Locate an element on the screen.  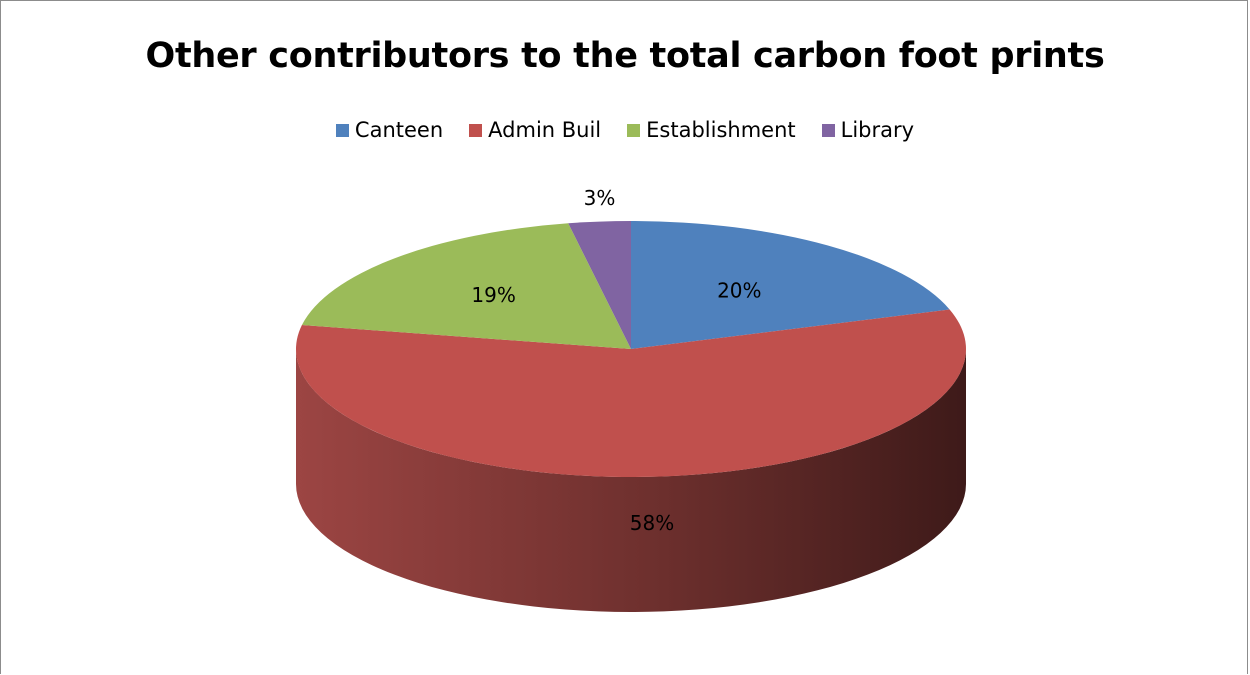
legend-label-canteen: Canteen is located at coordinates (399, 130).